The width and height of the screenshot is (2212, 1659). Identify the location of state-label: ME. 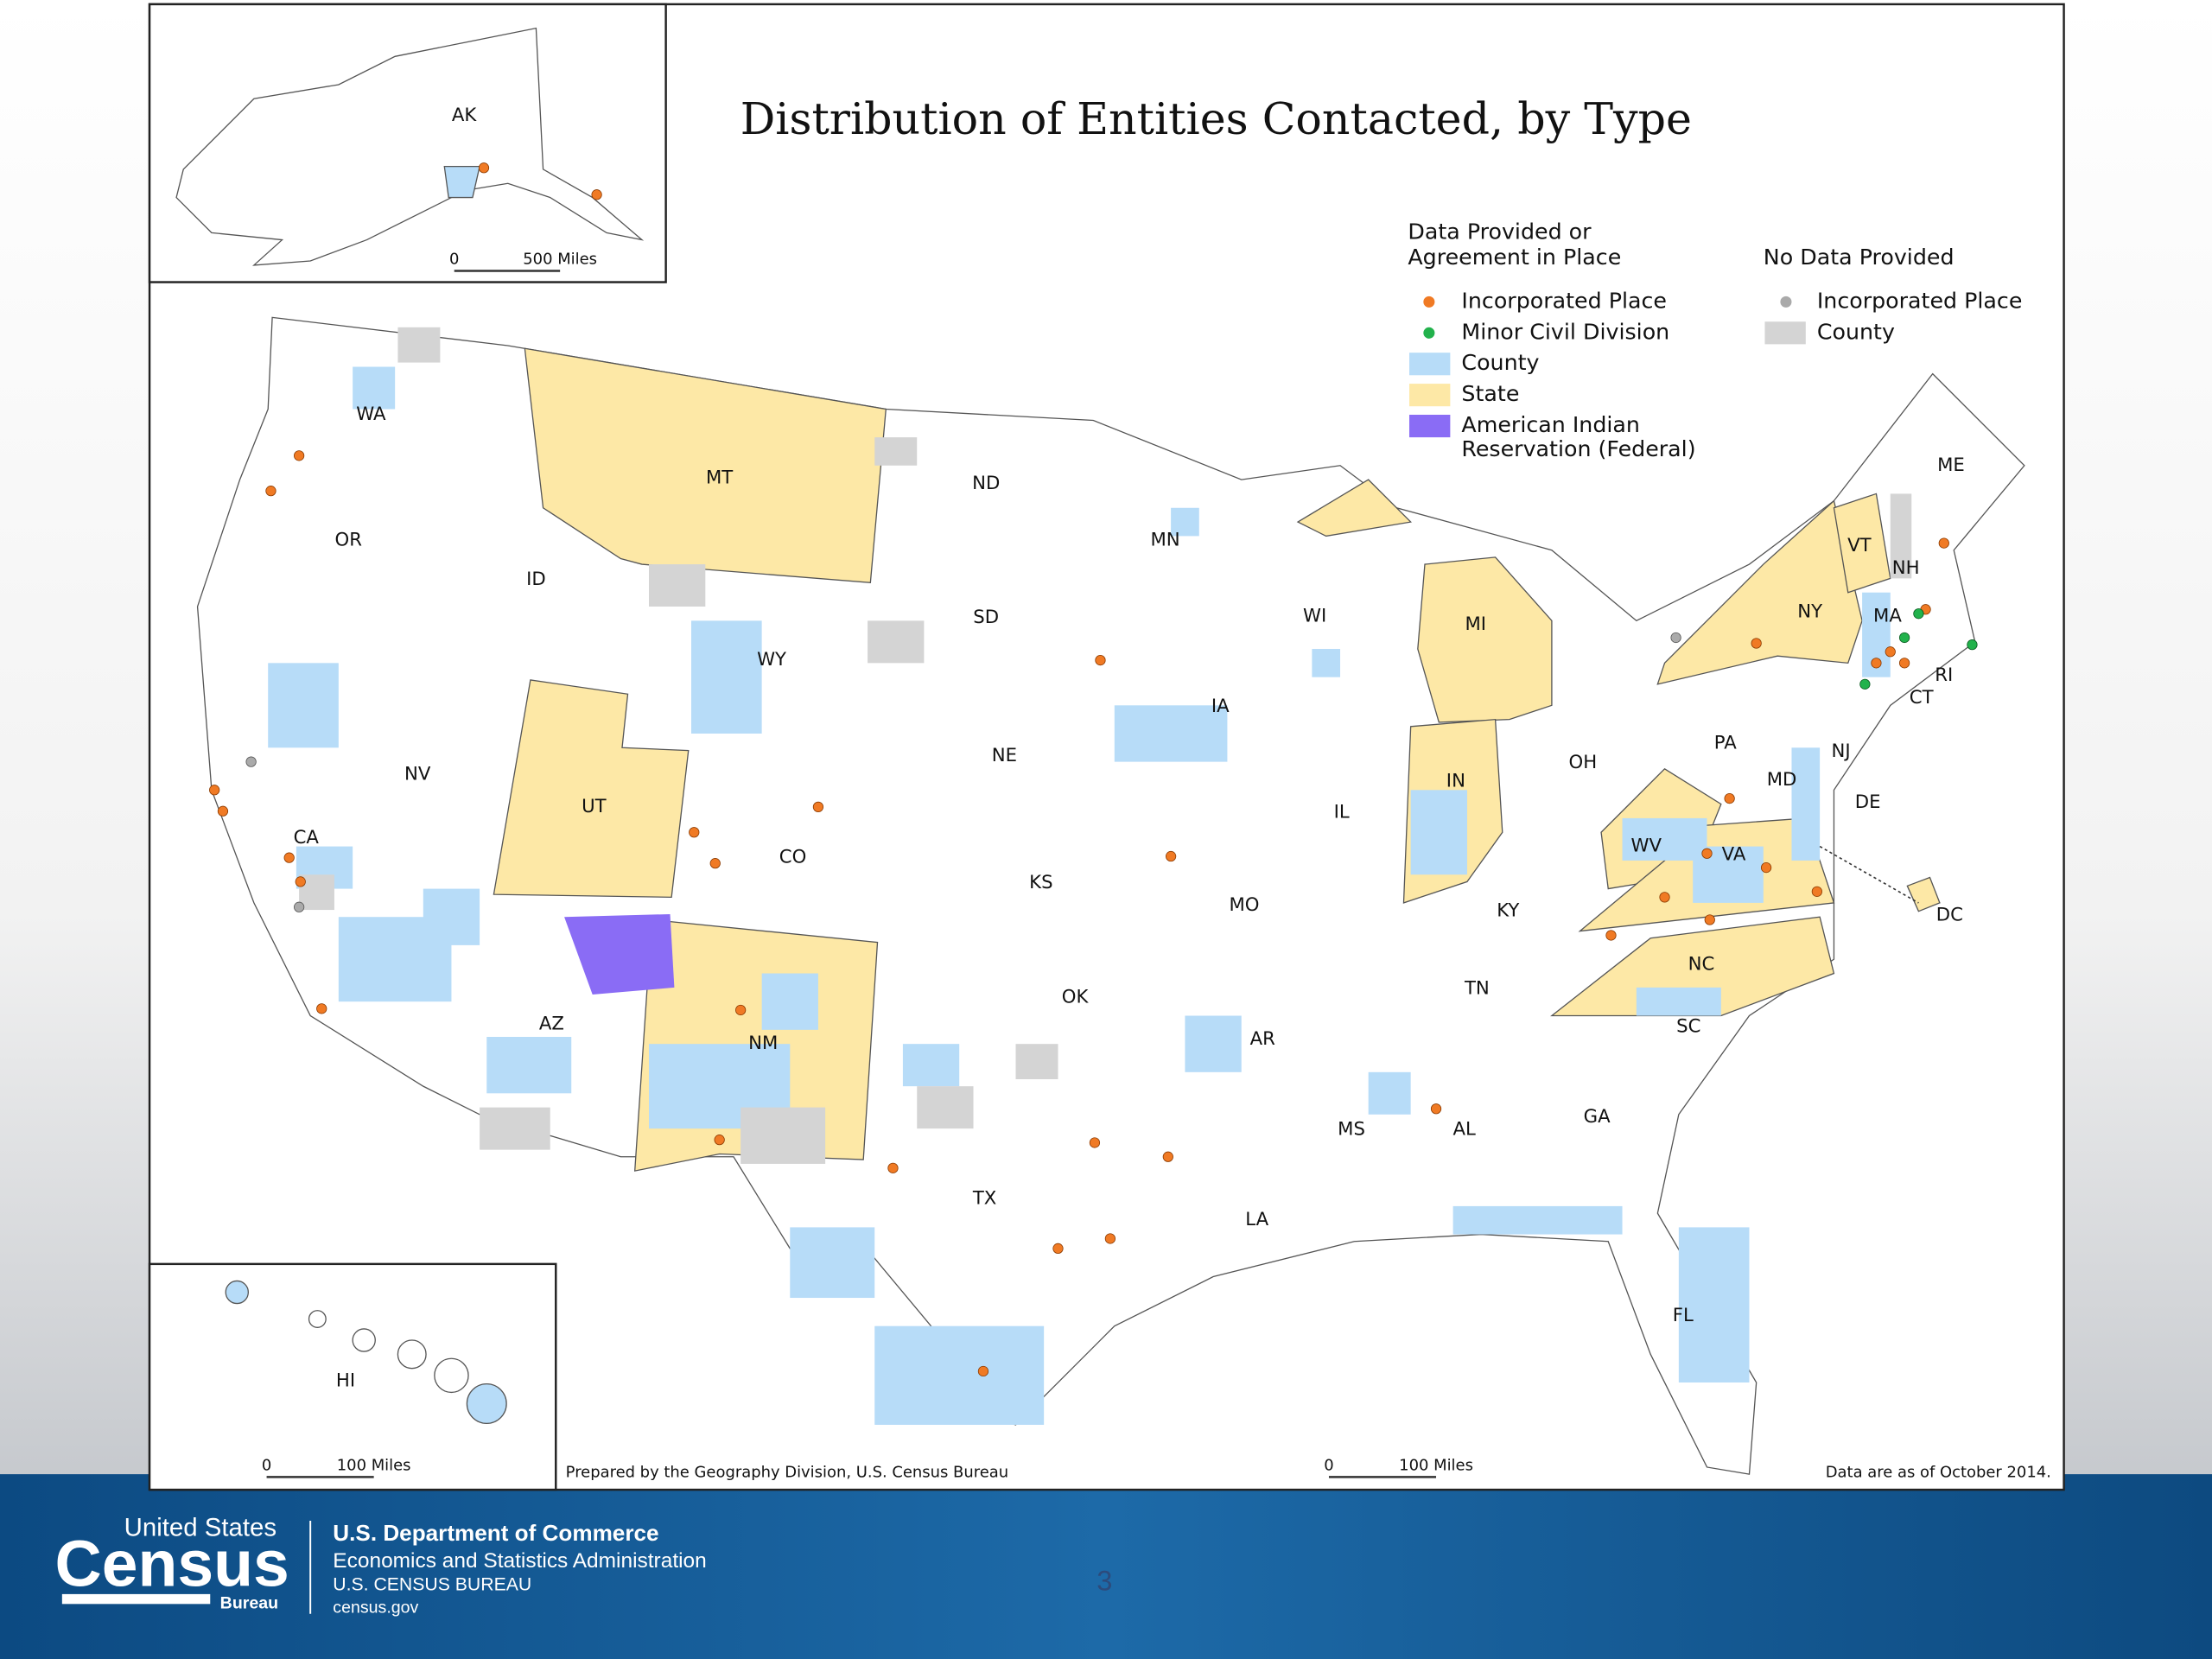
(1951, 465).